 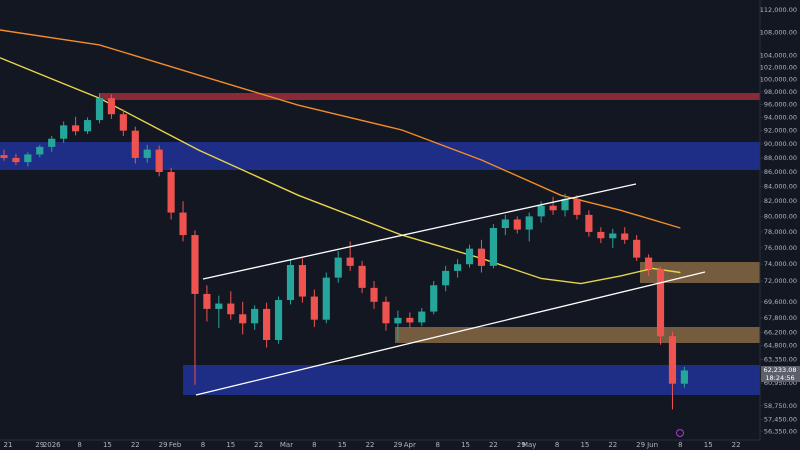 What do you see at coordinates (780, 105) in the screenshot?
I see `y-tick-label: 96,000.00` at bounding box center [780, 105].